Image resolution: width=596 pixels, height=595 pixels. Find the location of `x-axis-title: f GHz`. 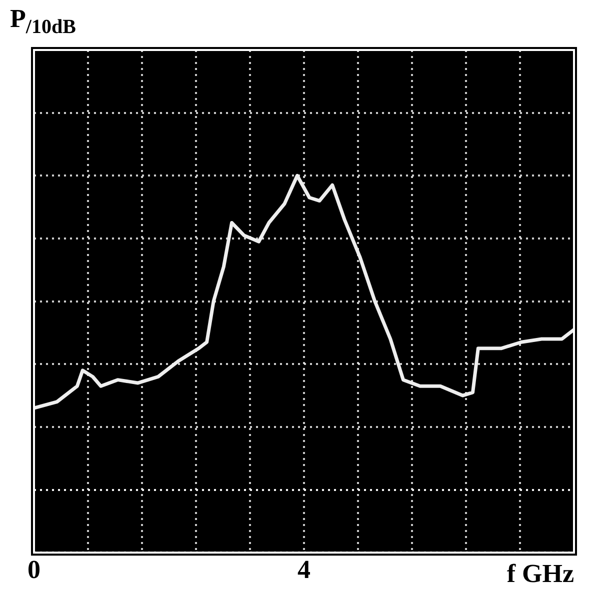

x-axis-title: f GHz is located at coordinates (540, 573).